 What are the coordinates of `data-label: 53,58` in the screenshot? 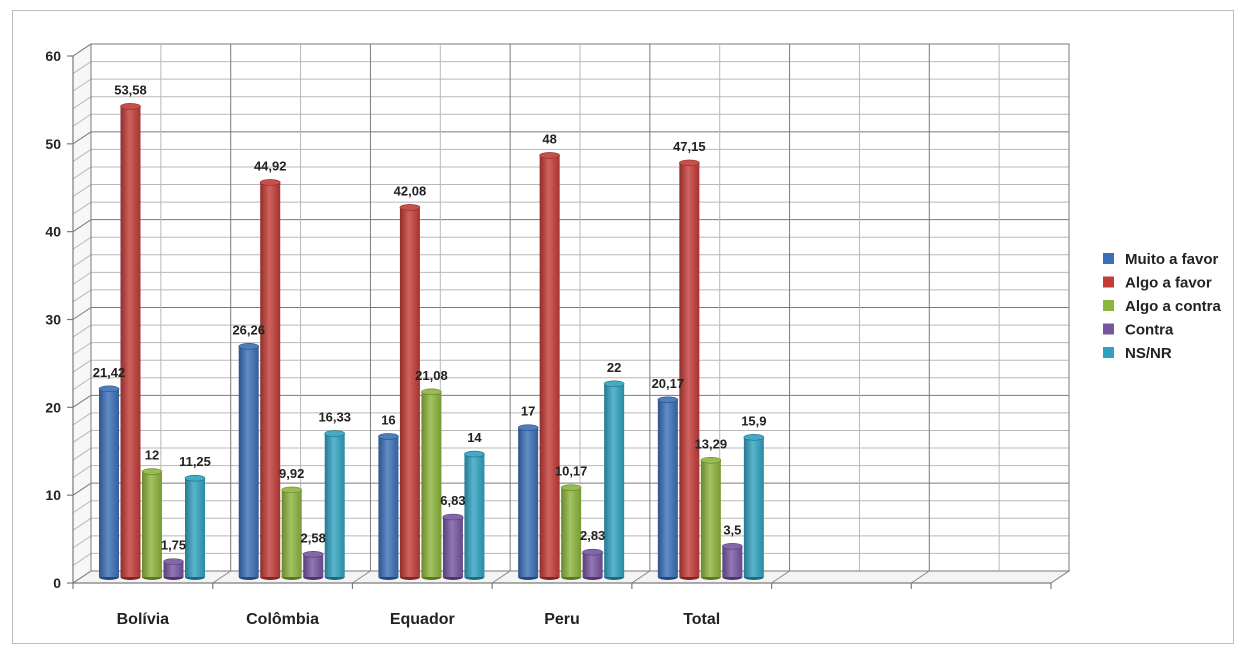 It's located at (130, 89).